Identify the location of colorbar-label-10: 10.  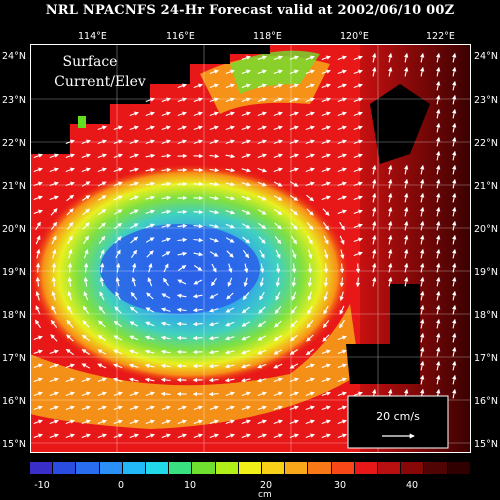
(190, 485).